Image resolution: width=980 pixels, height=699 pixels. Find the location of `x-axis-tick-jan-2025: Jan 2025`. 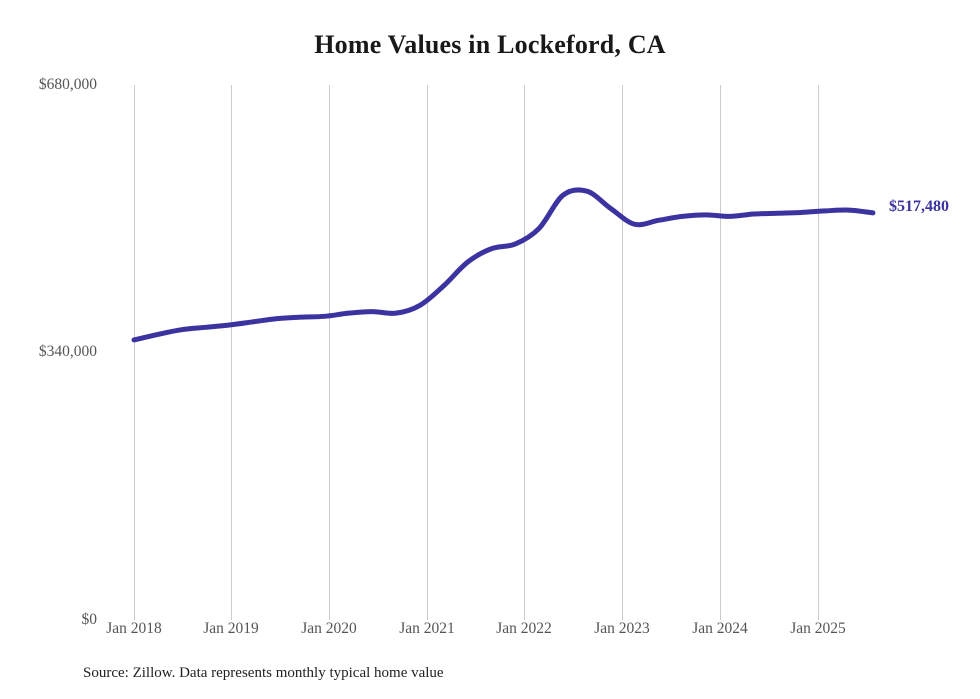

x-axis-tick-jan-2025: Jan 2025 is located at coordinates (818, 628).